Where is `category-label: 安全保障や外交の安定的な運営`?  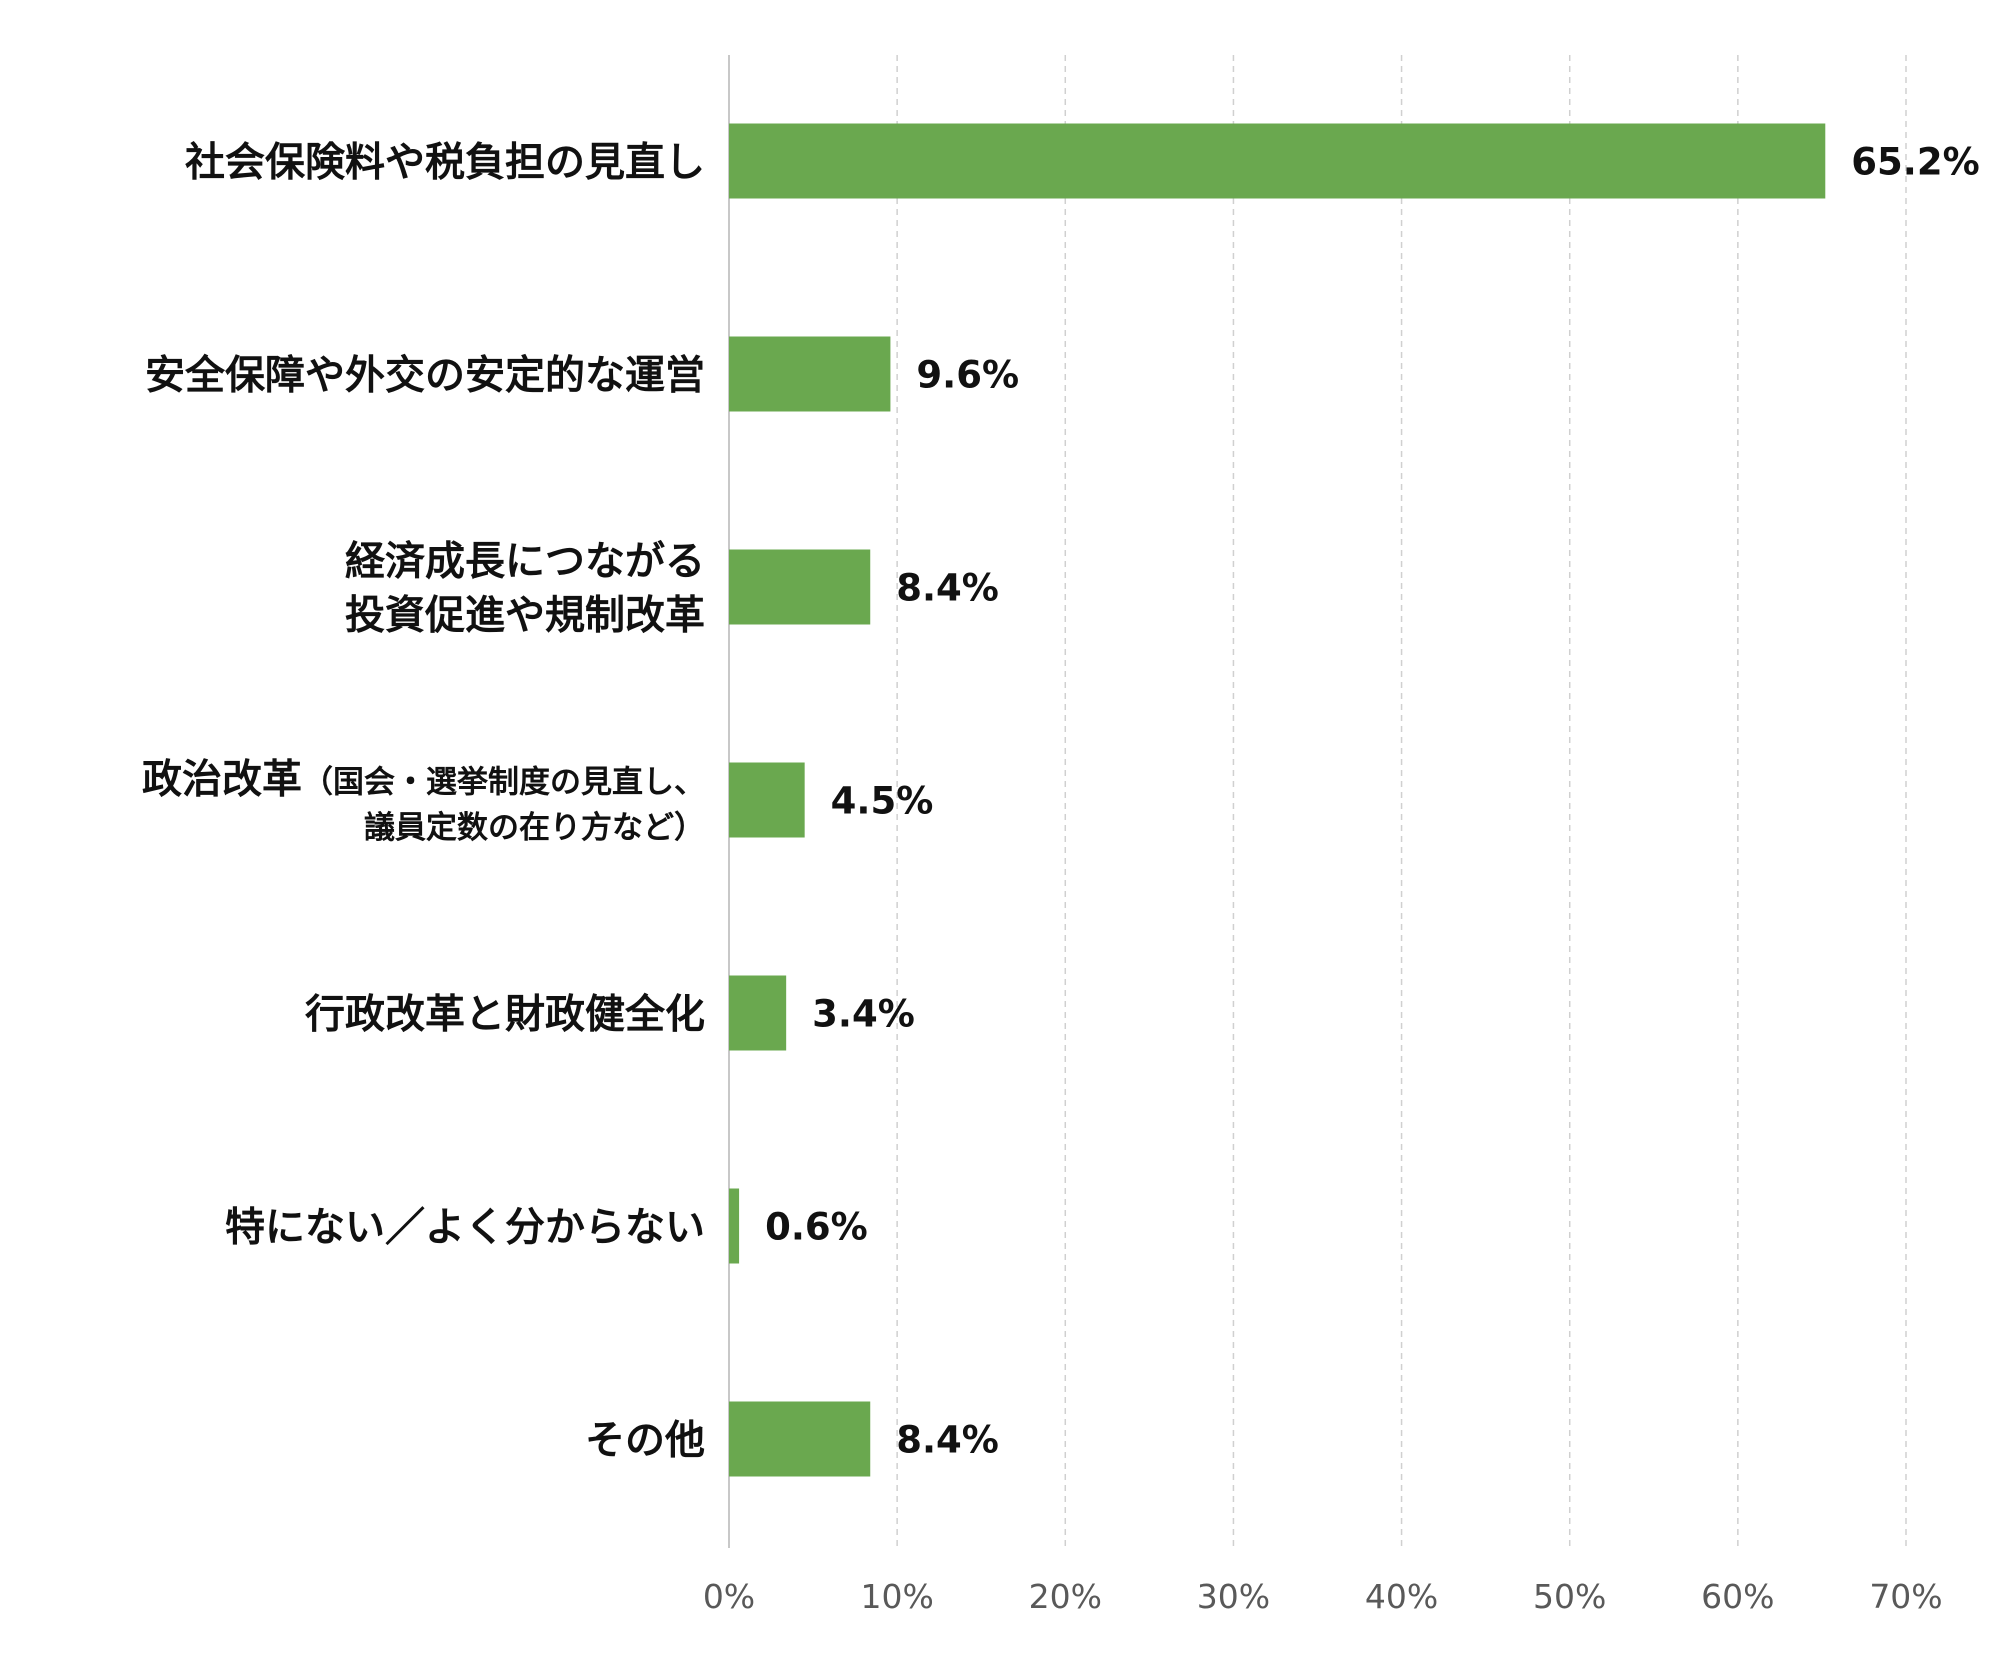
category-label: 安全保障や外交の安定的な運営 is located at coordinates (425, 375).